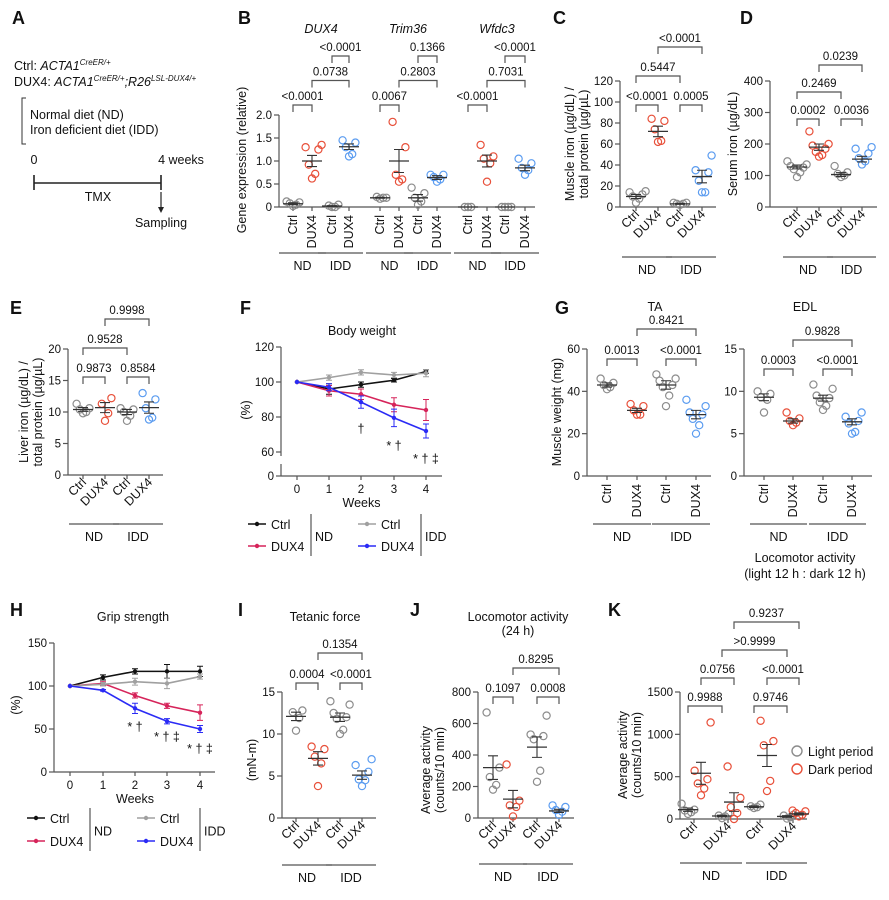  What do you see at coordinates (18, 18) in the screenshot?
I see `panel-letter-a: A` at bounding box center [18, 18].